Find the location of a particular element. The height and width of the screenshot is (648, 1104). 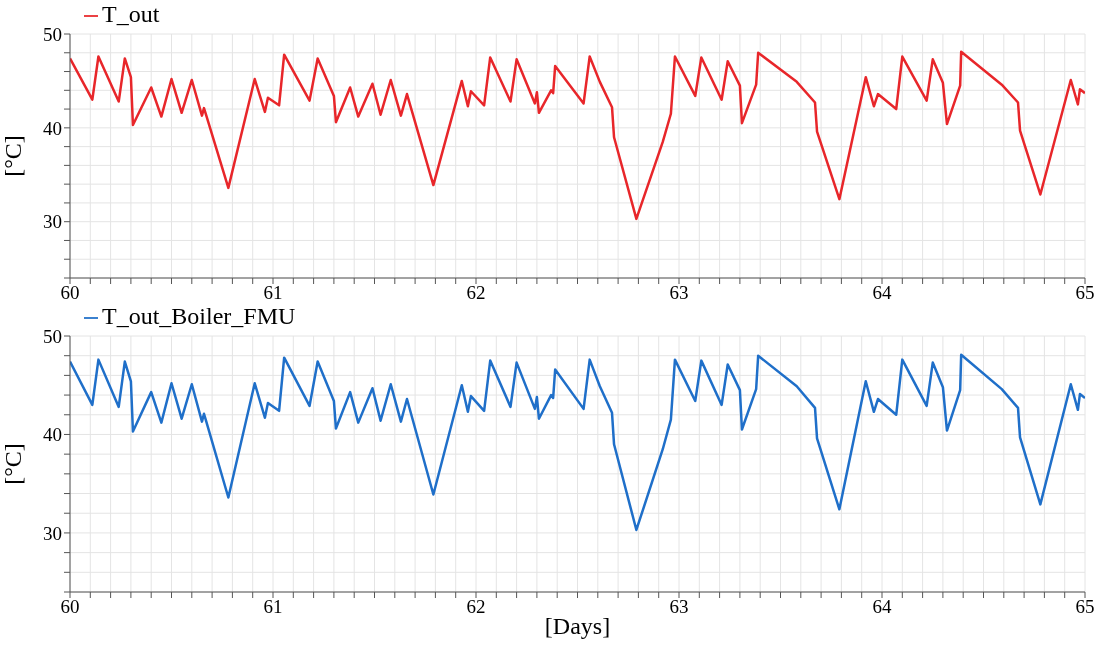

legend-label: T_out is located at coordinates (131, 14).